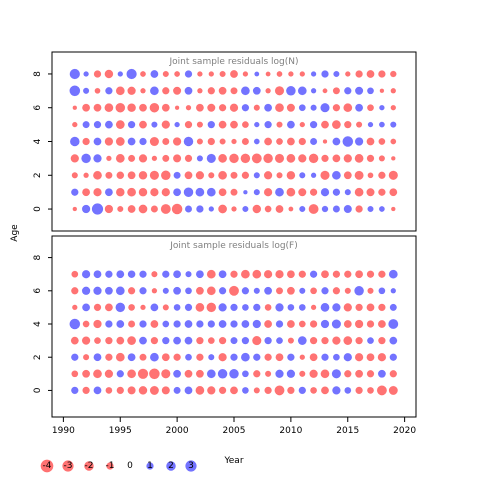  What do you see at coordinates (38, 291) in the screenshot?
I see `y-tick-label: 6` at bounding box center [38, 291].